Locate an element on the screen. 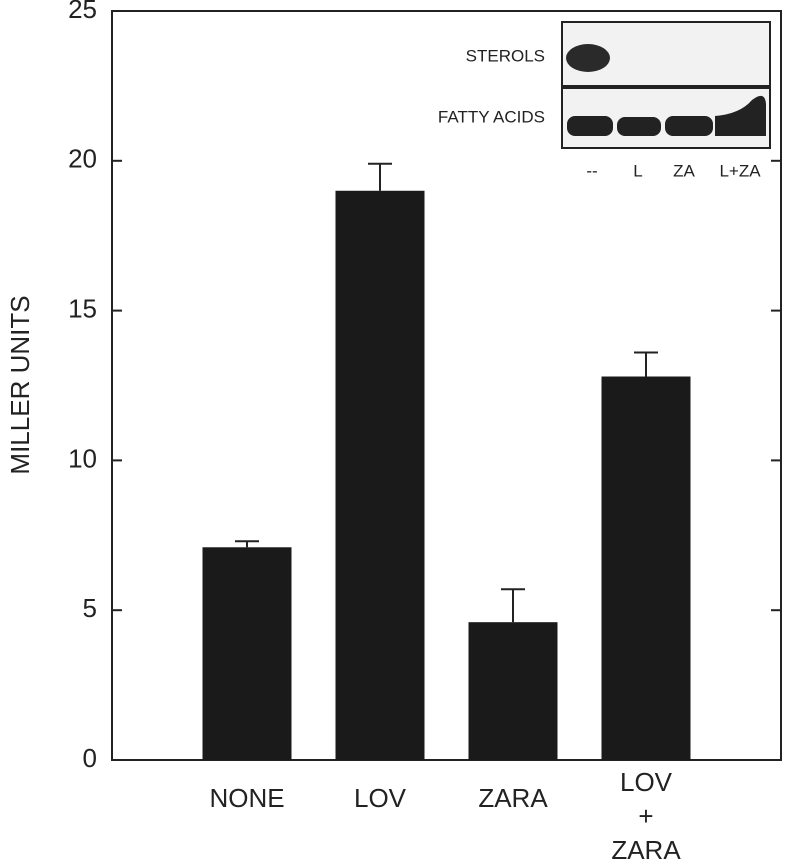 This screenshot has height=865, width=785. inset-lane-label: ZA is located at coordinates (684, 170).